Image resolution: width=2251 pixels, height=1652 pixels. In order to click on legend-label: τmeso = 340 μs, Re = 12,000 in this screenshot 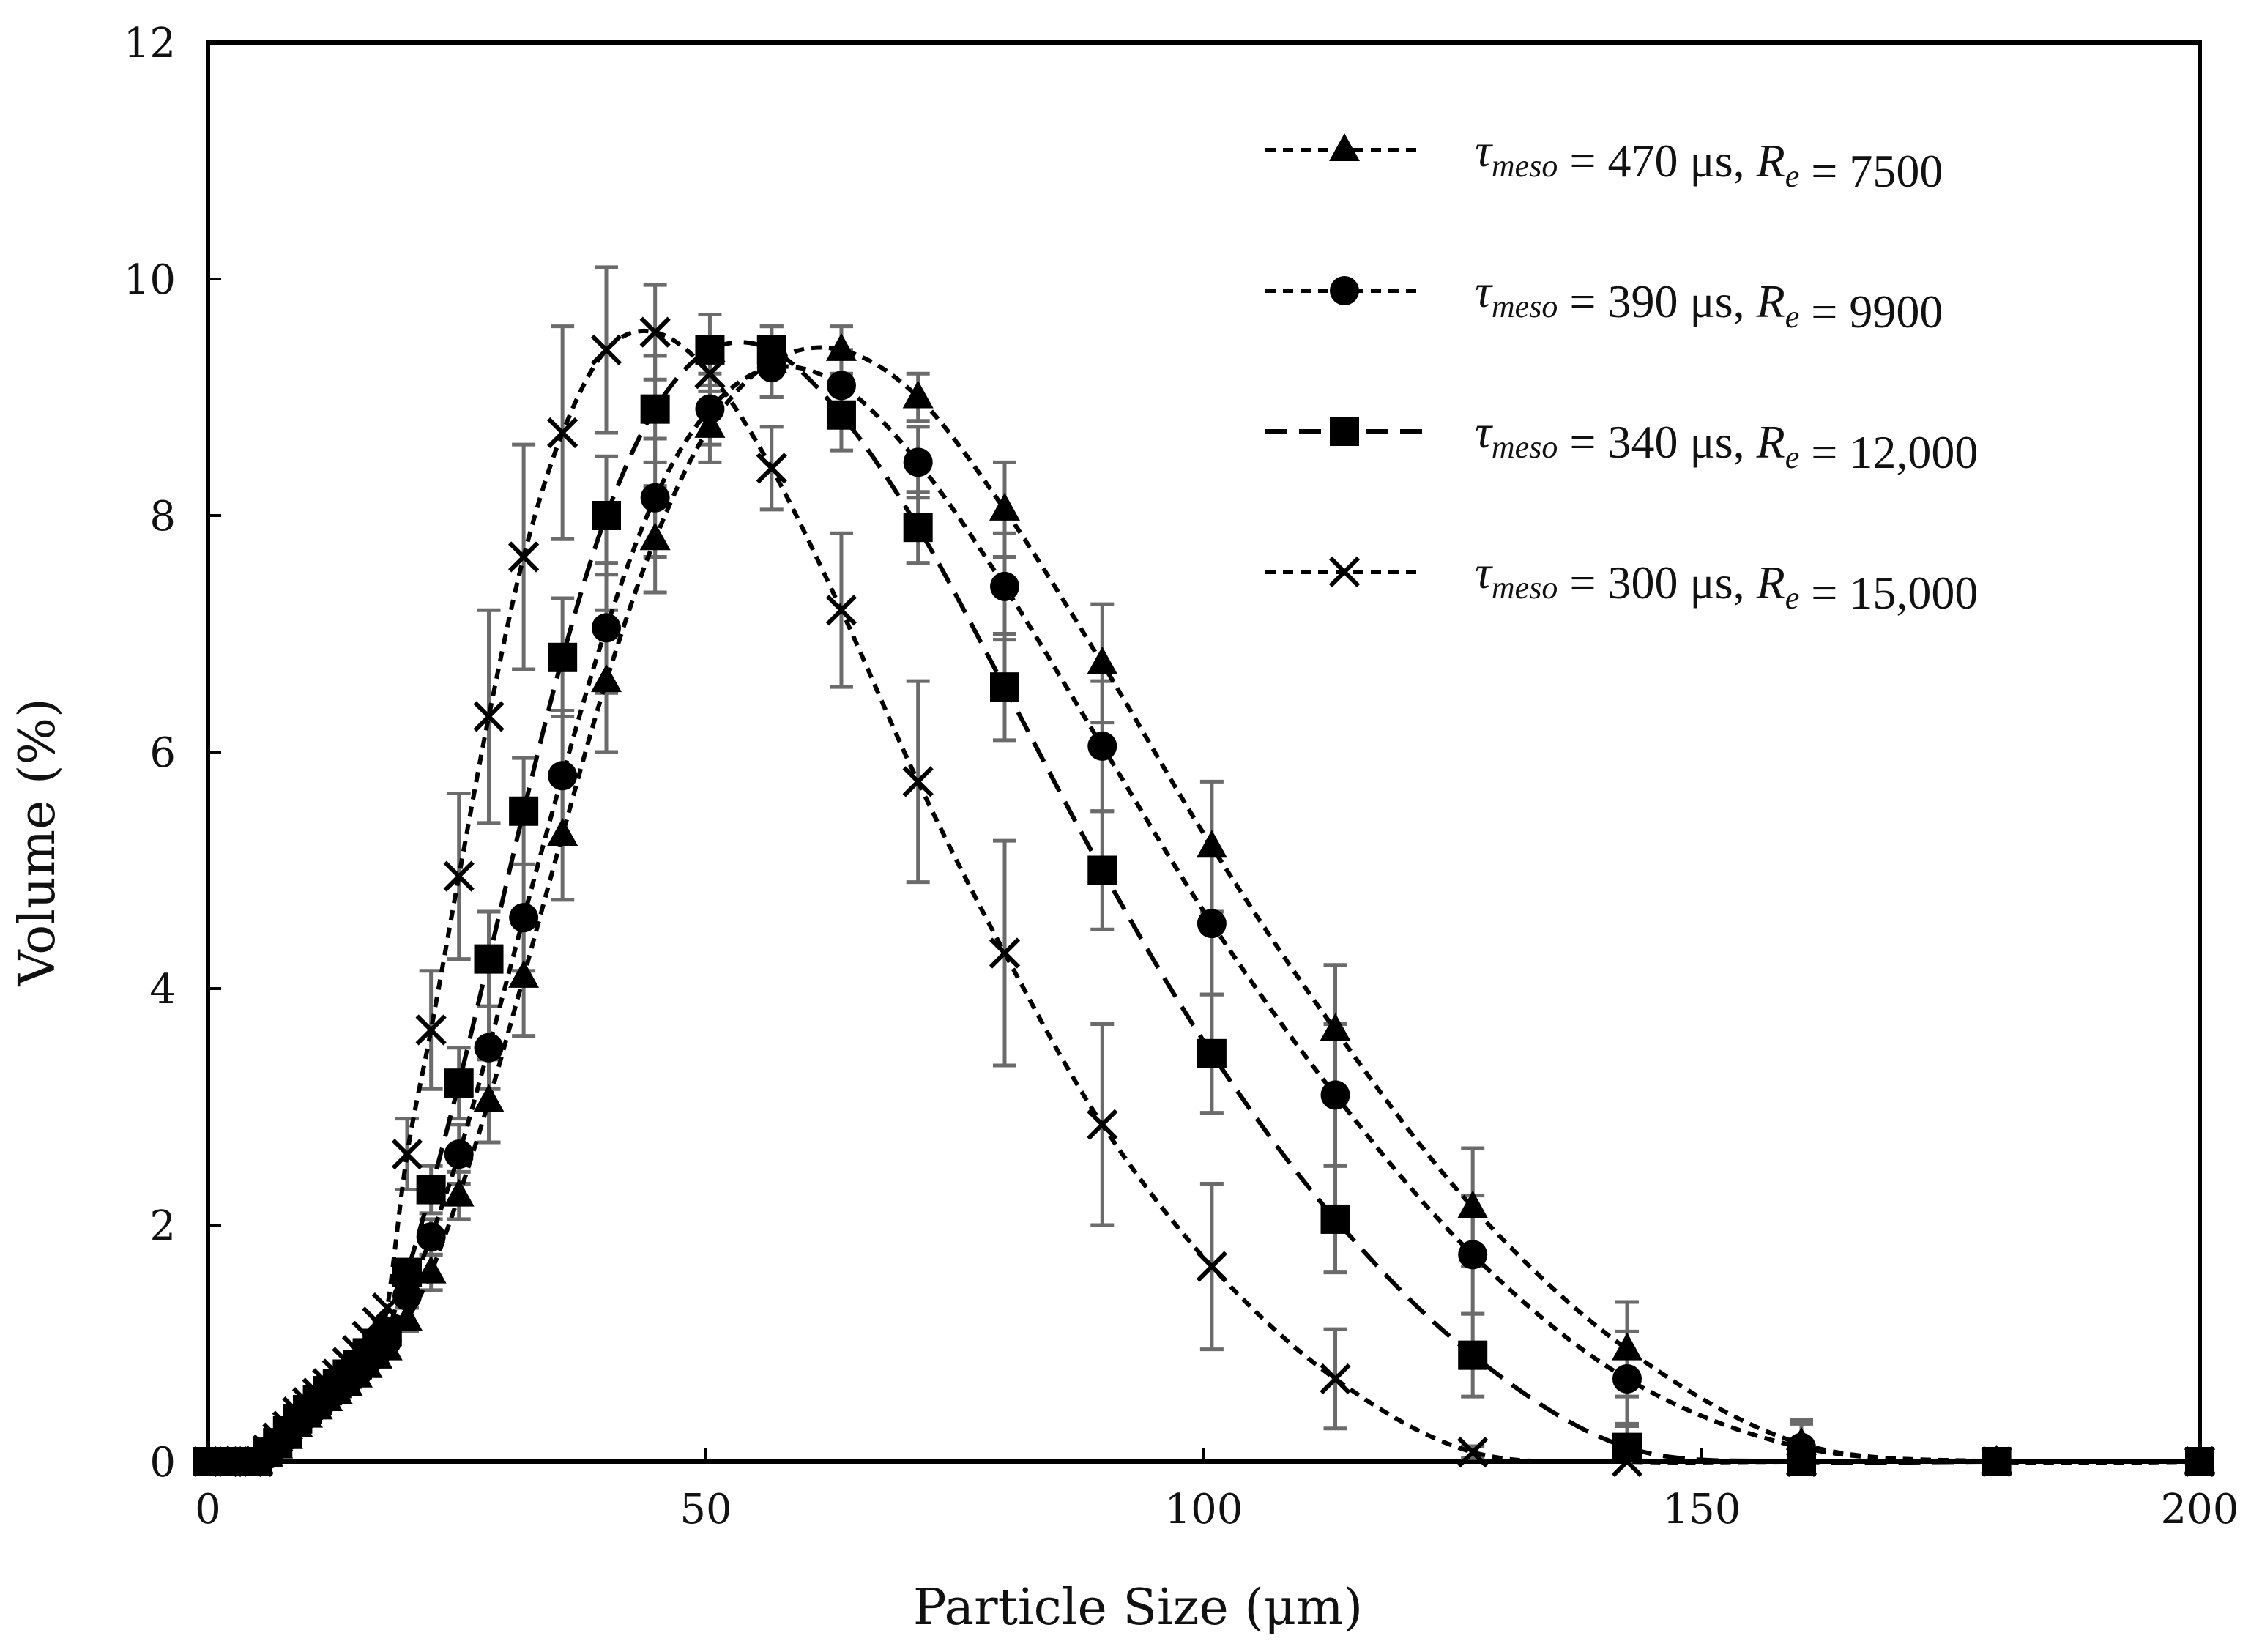, I will do `click(1727, 442)`.